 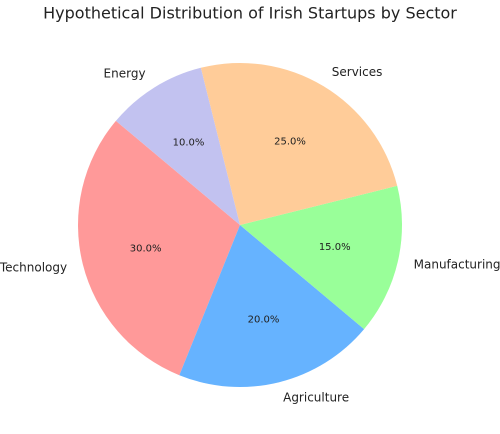 I want to click on slice-label: Manufacturing, so click(x=457, y=265).